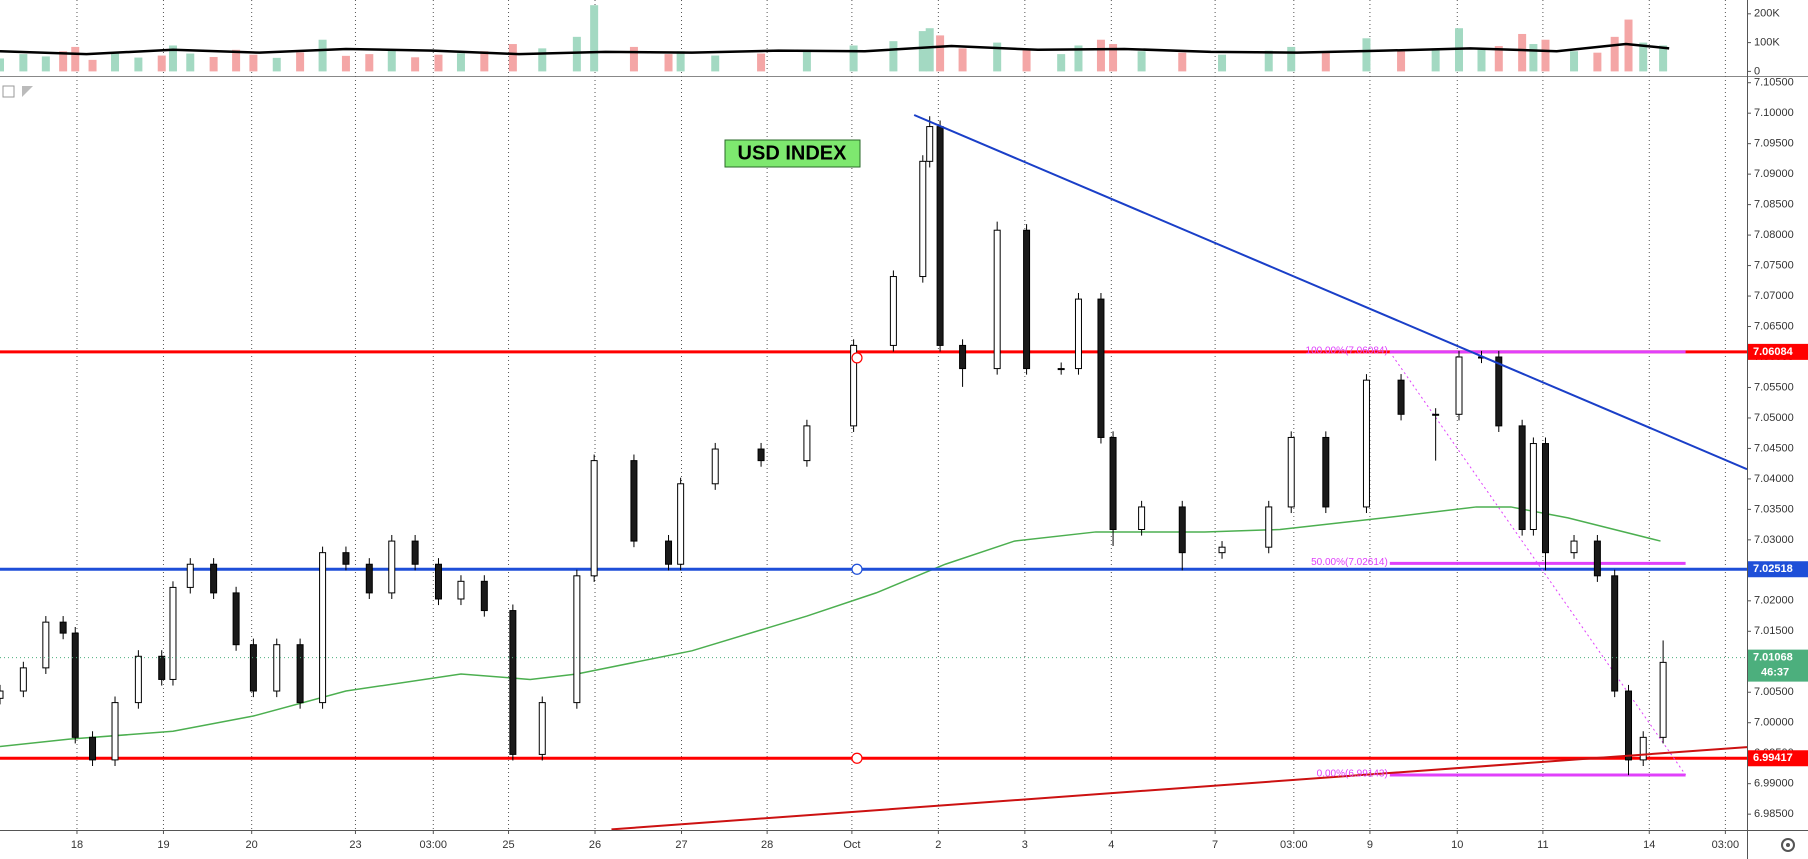 The width and height of the screenshot is (1808, 859). What do you see at coordinates (1649, 845) in the screenshot?
I see `x-tick-label: 14` at bounding box center [1649, 845].